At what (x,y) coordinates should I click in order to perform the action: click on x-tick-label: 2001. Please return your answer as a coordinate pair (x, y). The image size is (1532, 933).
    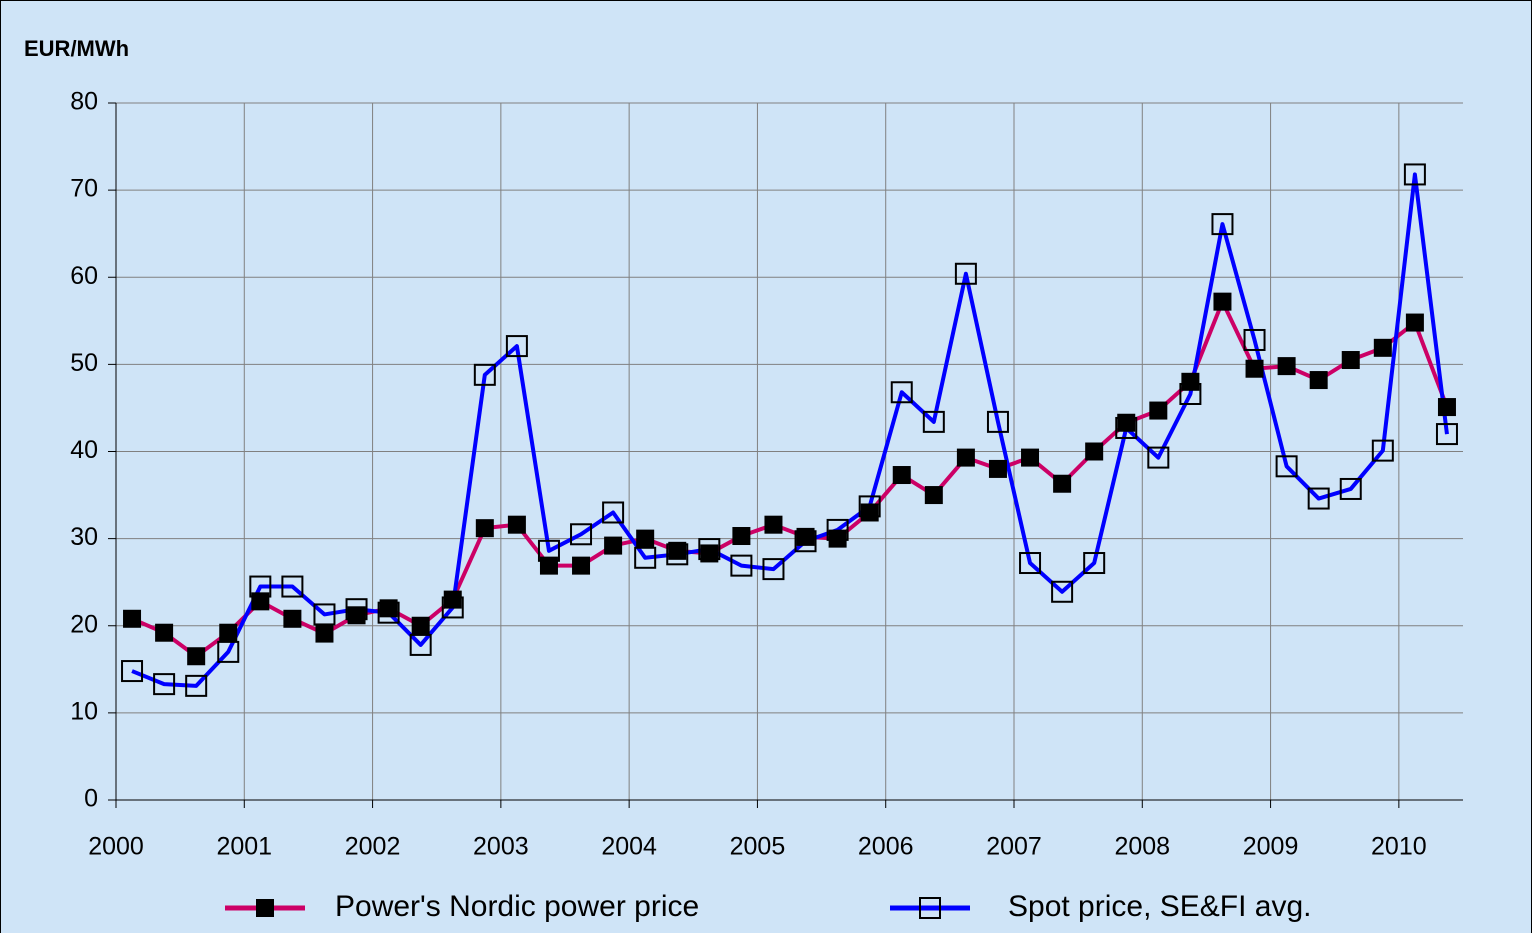
    Looking at the image, I should click on (244, 847).